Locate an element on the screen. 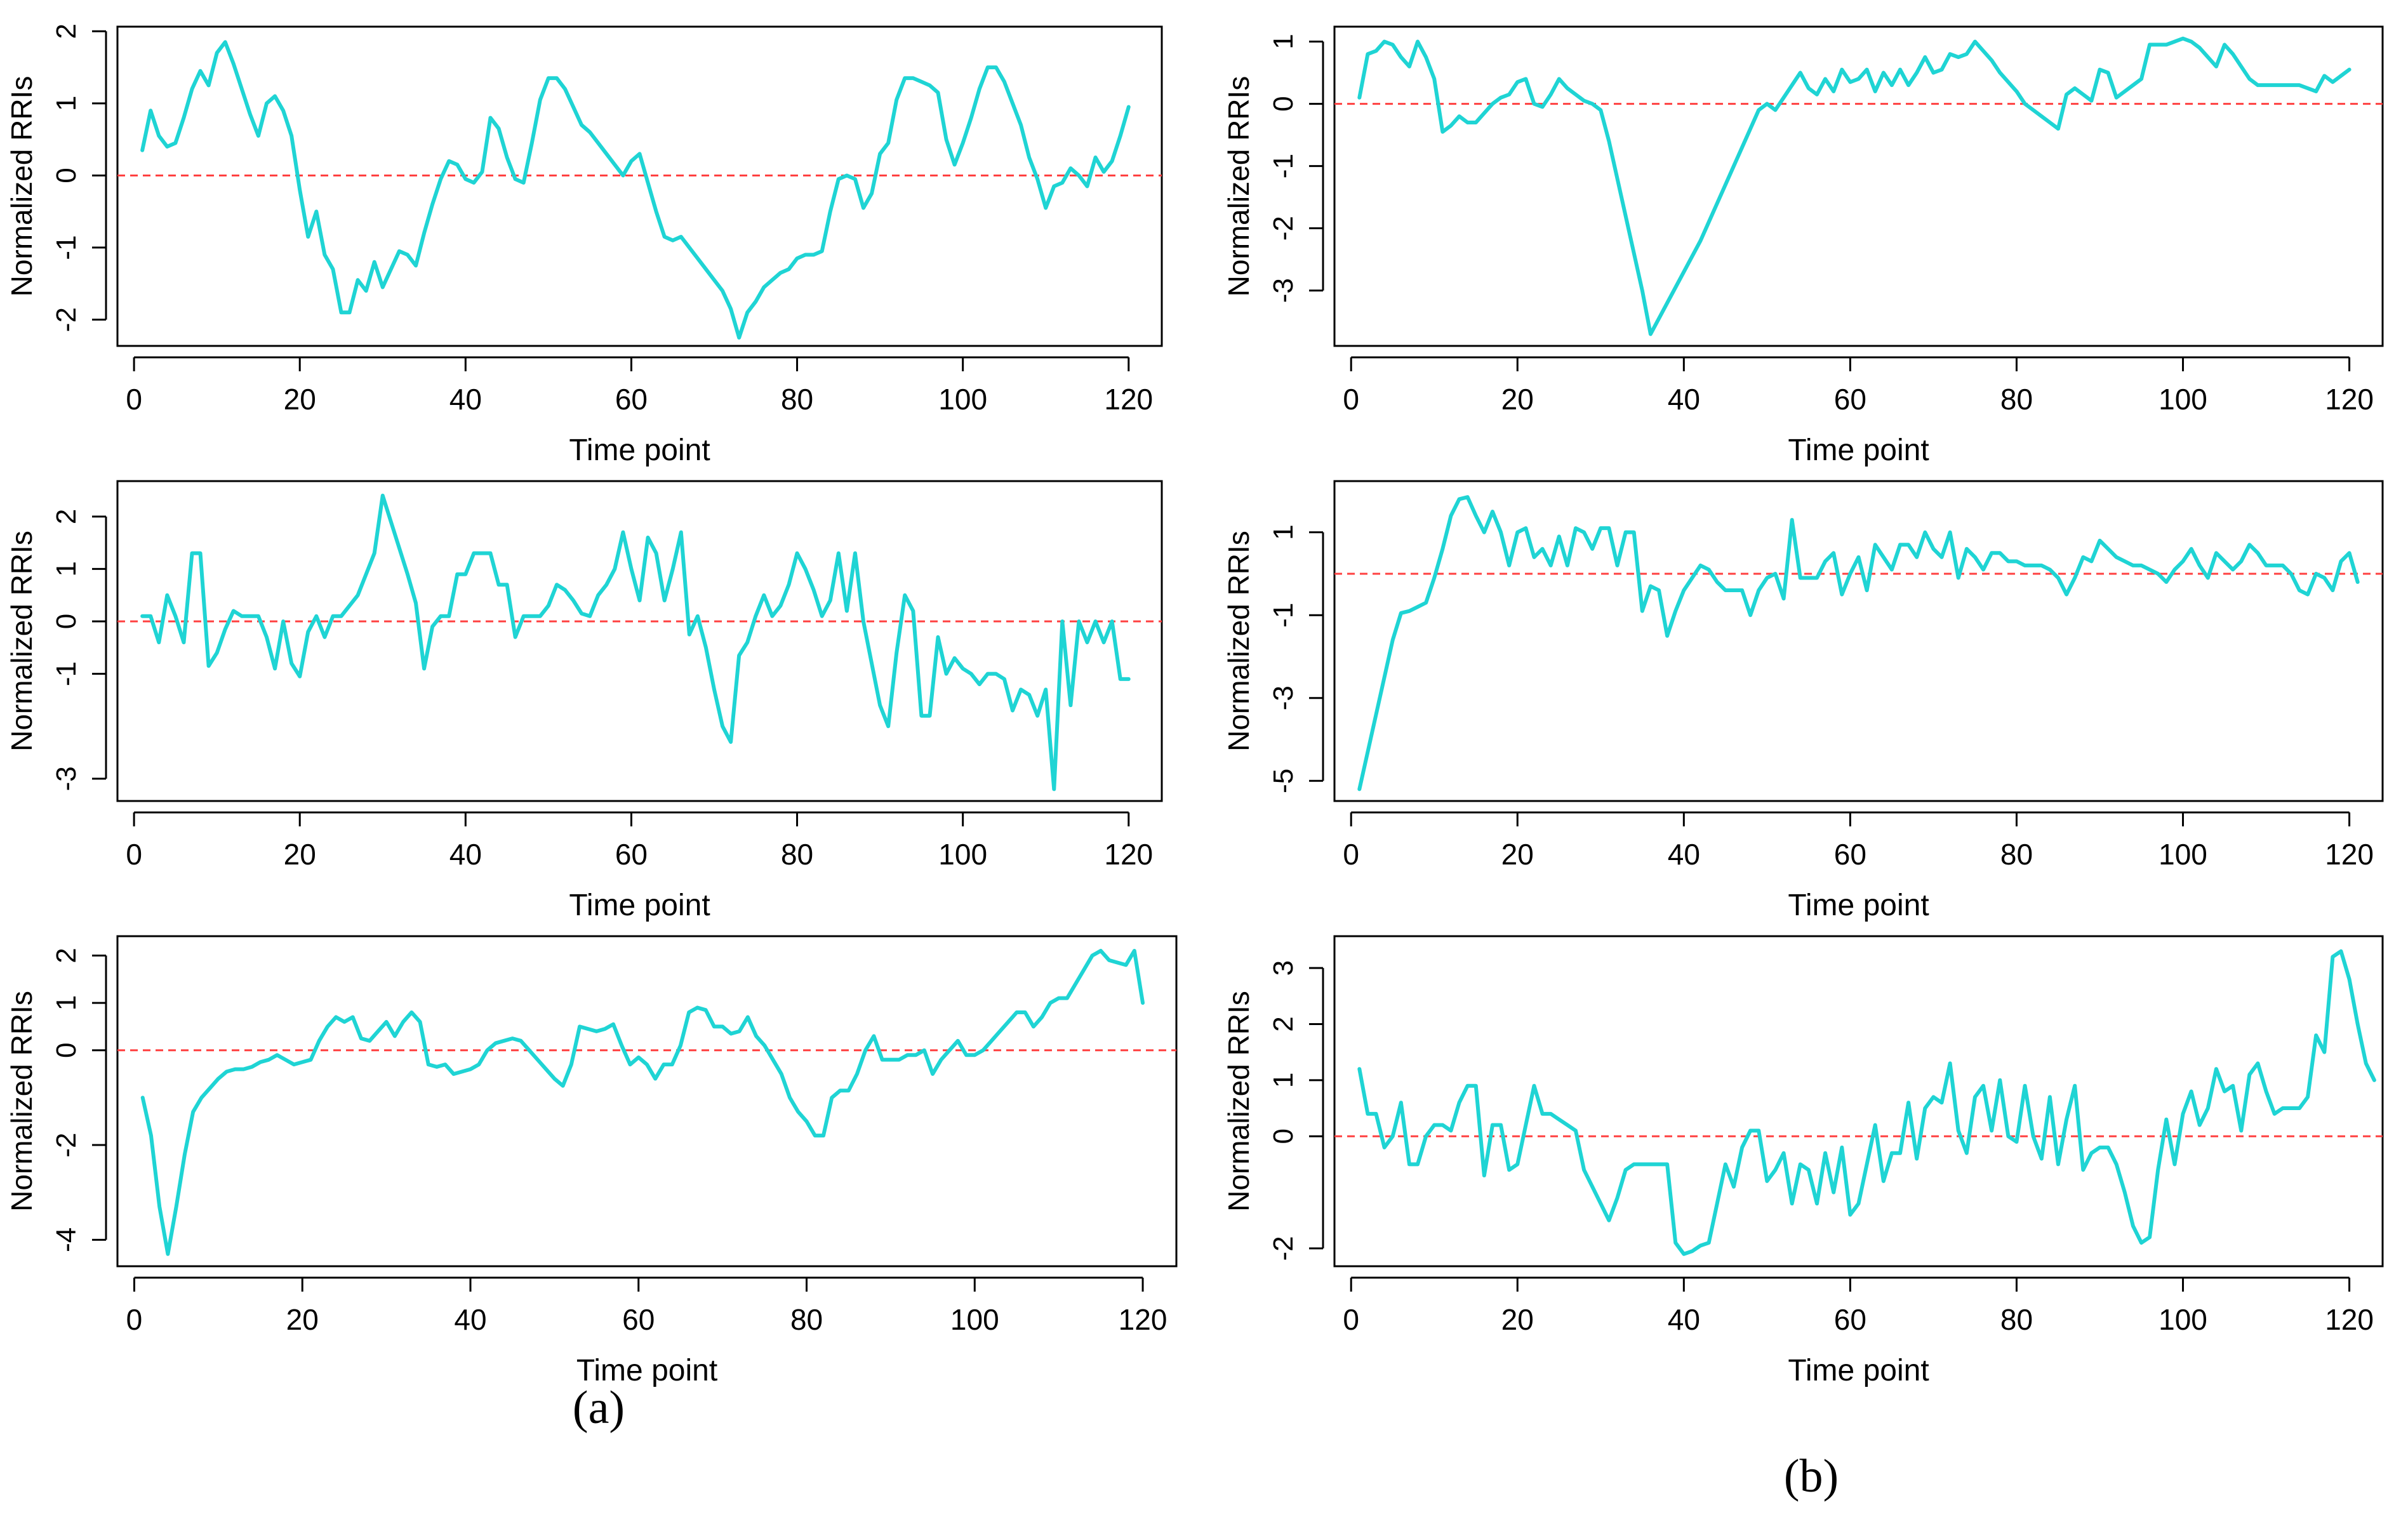 This screenshot has width=2408, height=1529. panel-label-a: (a) is located at coordinates (599, 1408).